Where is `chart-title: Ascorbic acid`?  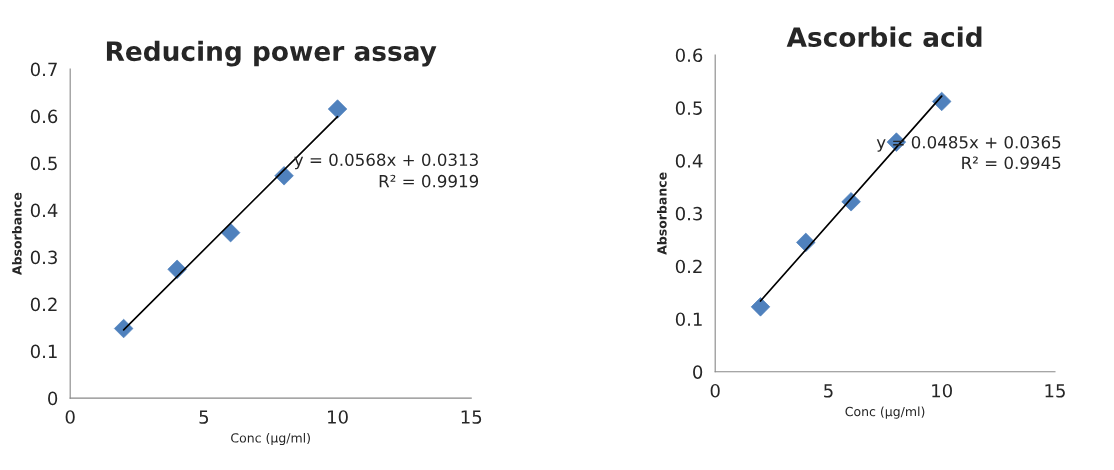
chart-title: Ascorbic acid is located at coordinates (884, 37).